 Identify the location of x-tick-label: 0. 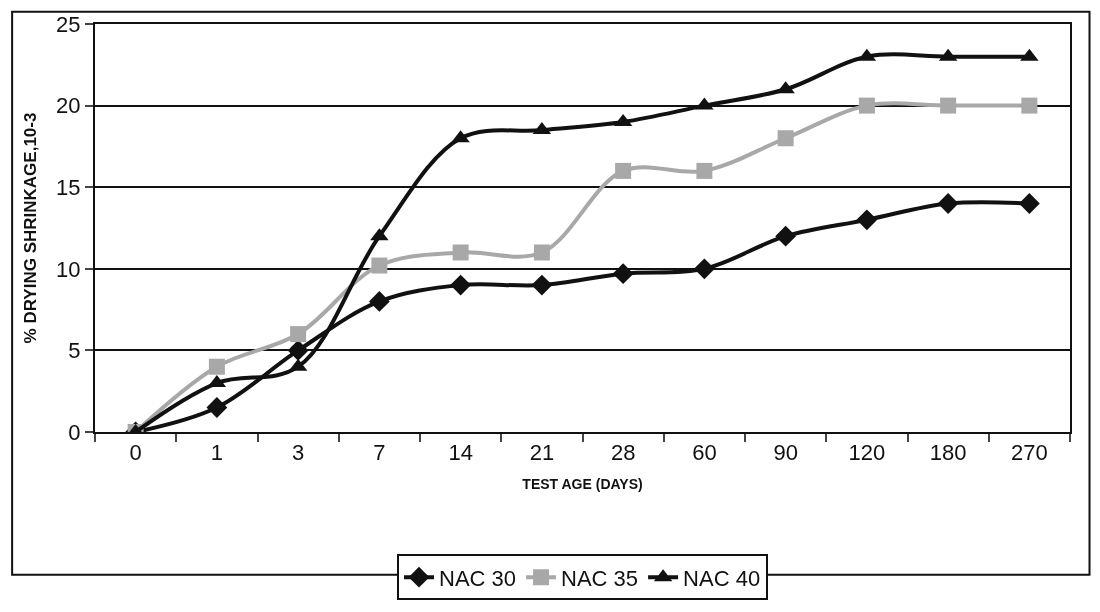
(135, 453).